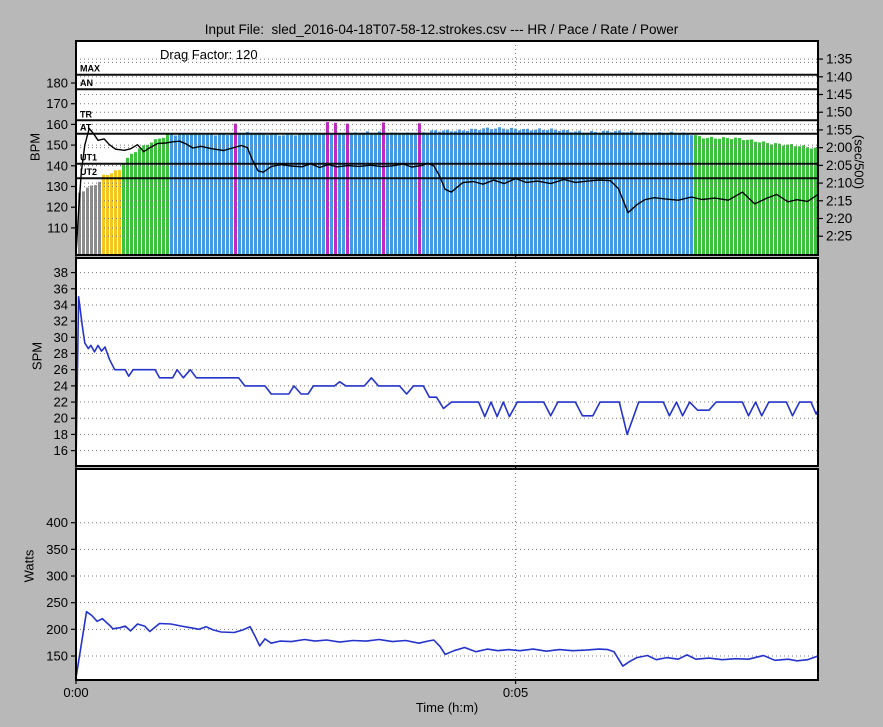 The image size is (883, 727). What do you see at coordinates (61, 434) in the screenshot?
I see `axis-tick-label: 18` at bounding box center [61, 434].